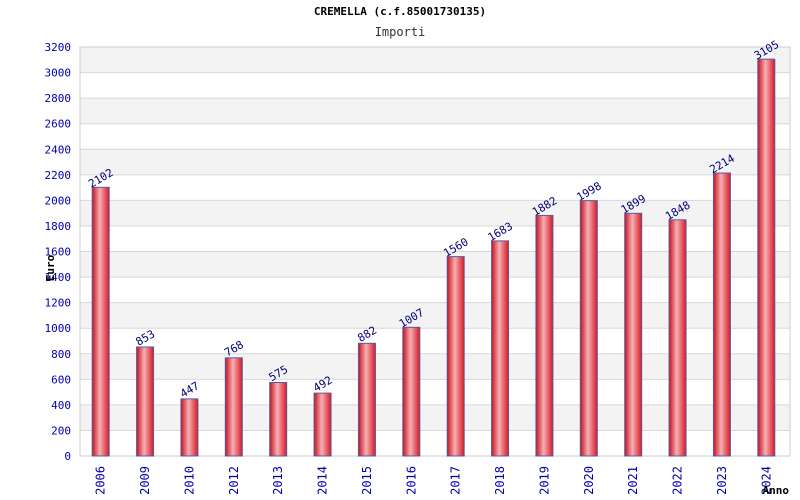 The image size is (800, 500). What do you see at coordinates (58, 124) in the screenshot?
I see `y-tick-label: 2600` at bounding box center [58, 124].